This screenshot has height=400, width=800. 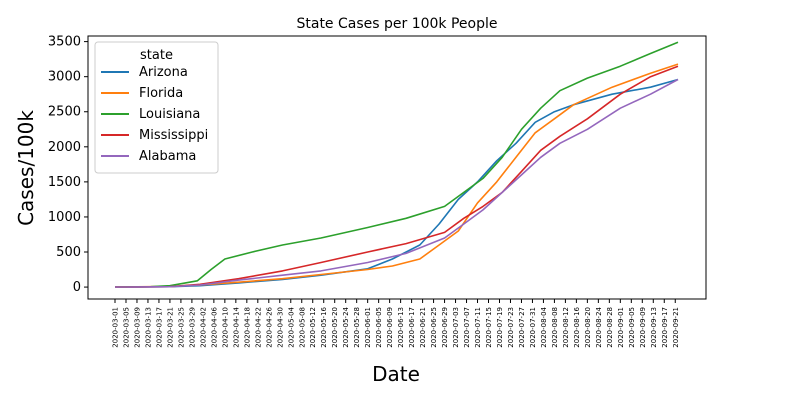 I want to click on y-tick-label: 2000, so click(x=64, y=147).